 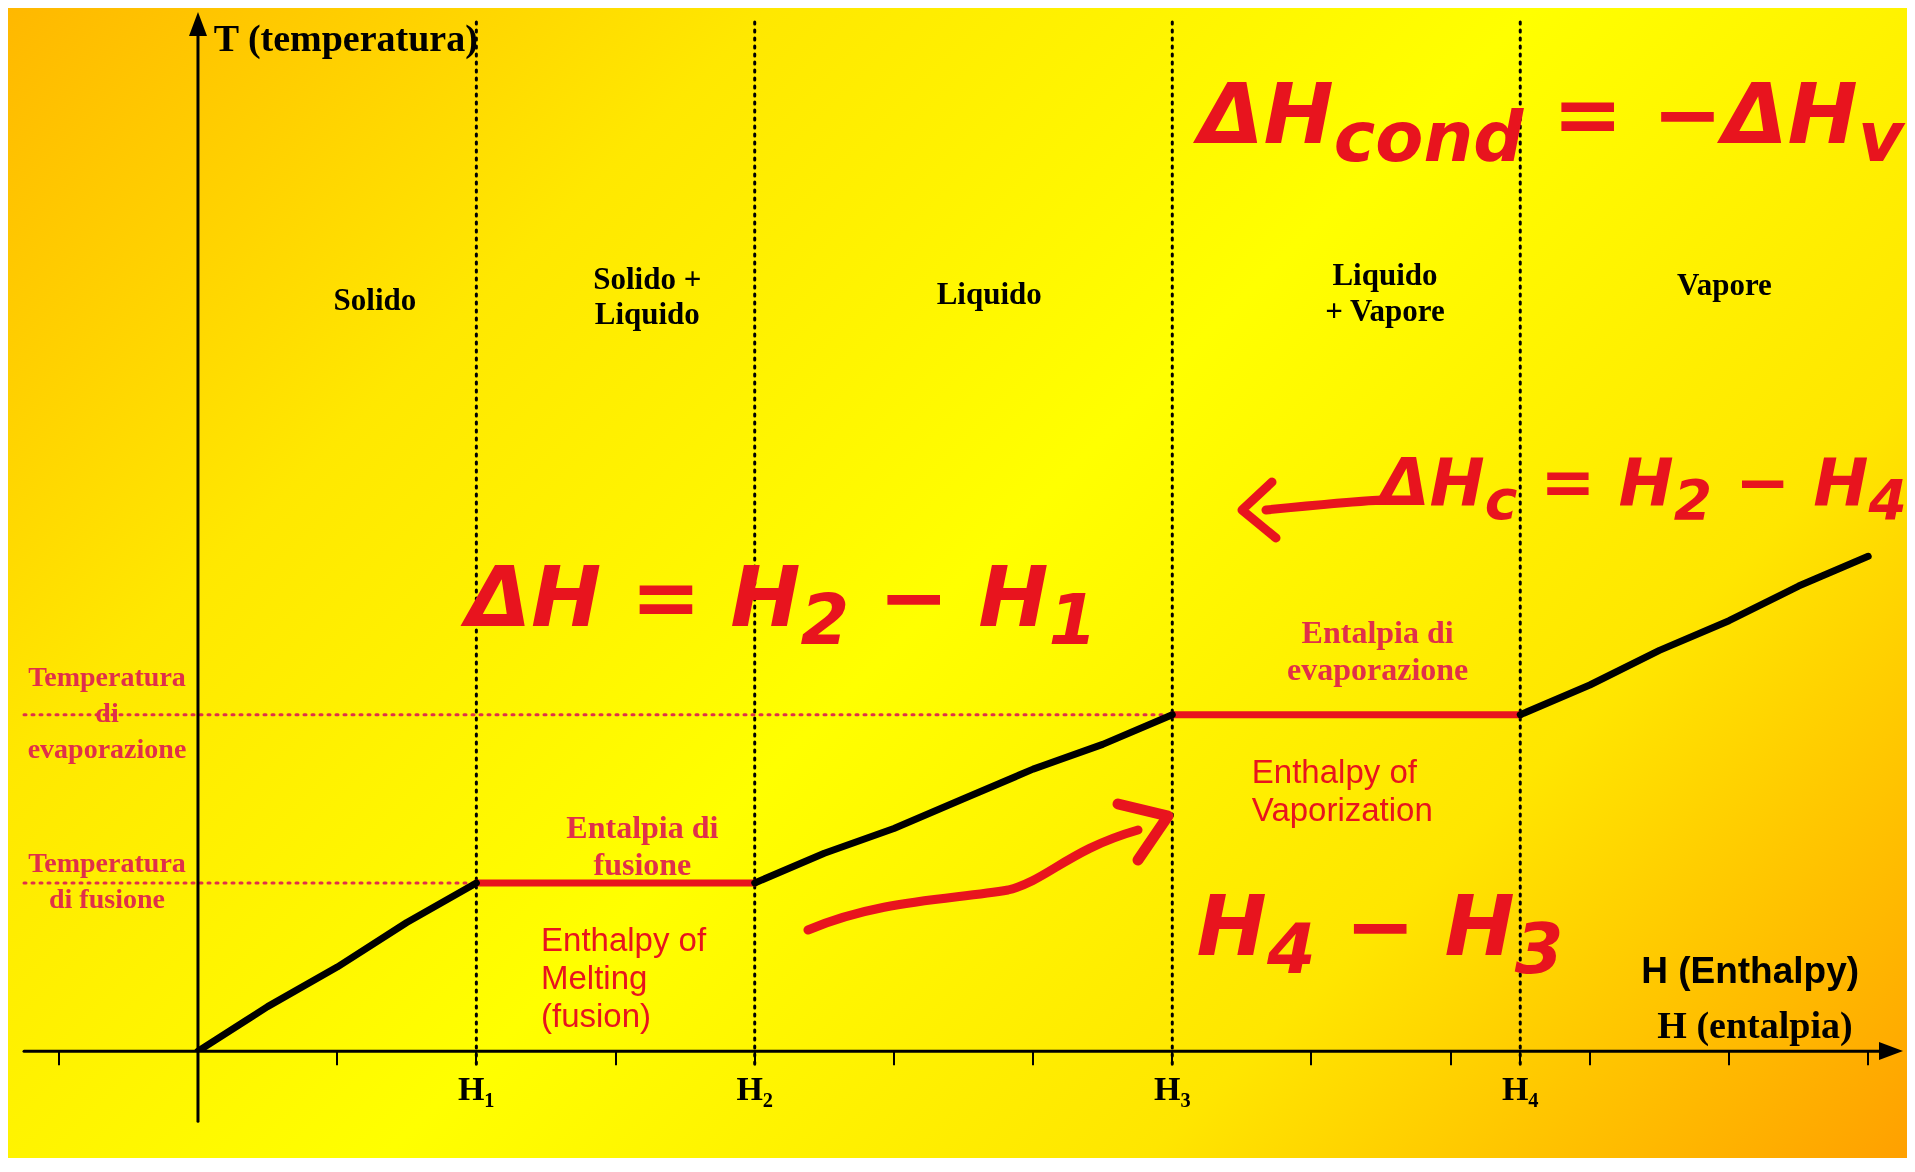 What do you see at coordinates (345, 39) in the screenshot?
I see `text: T (temperatura)` at bounding box center [345, 39].